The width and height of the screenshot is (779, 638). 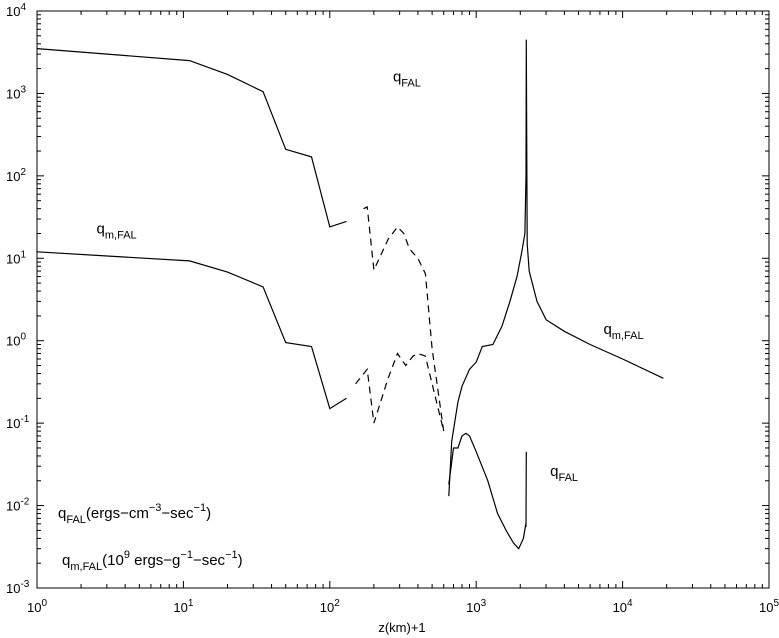 What do you see at coordinates (37, 606) in the screenshot?
I see `x-tick-label: 10⁰` at bounding box center [37, 606].